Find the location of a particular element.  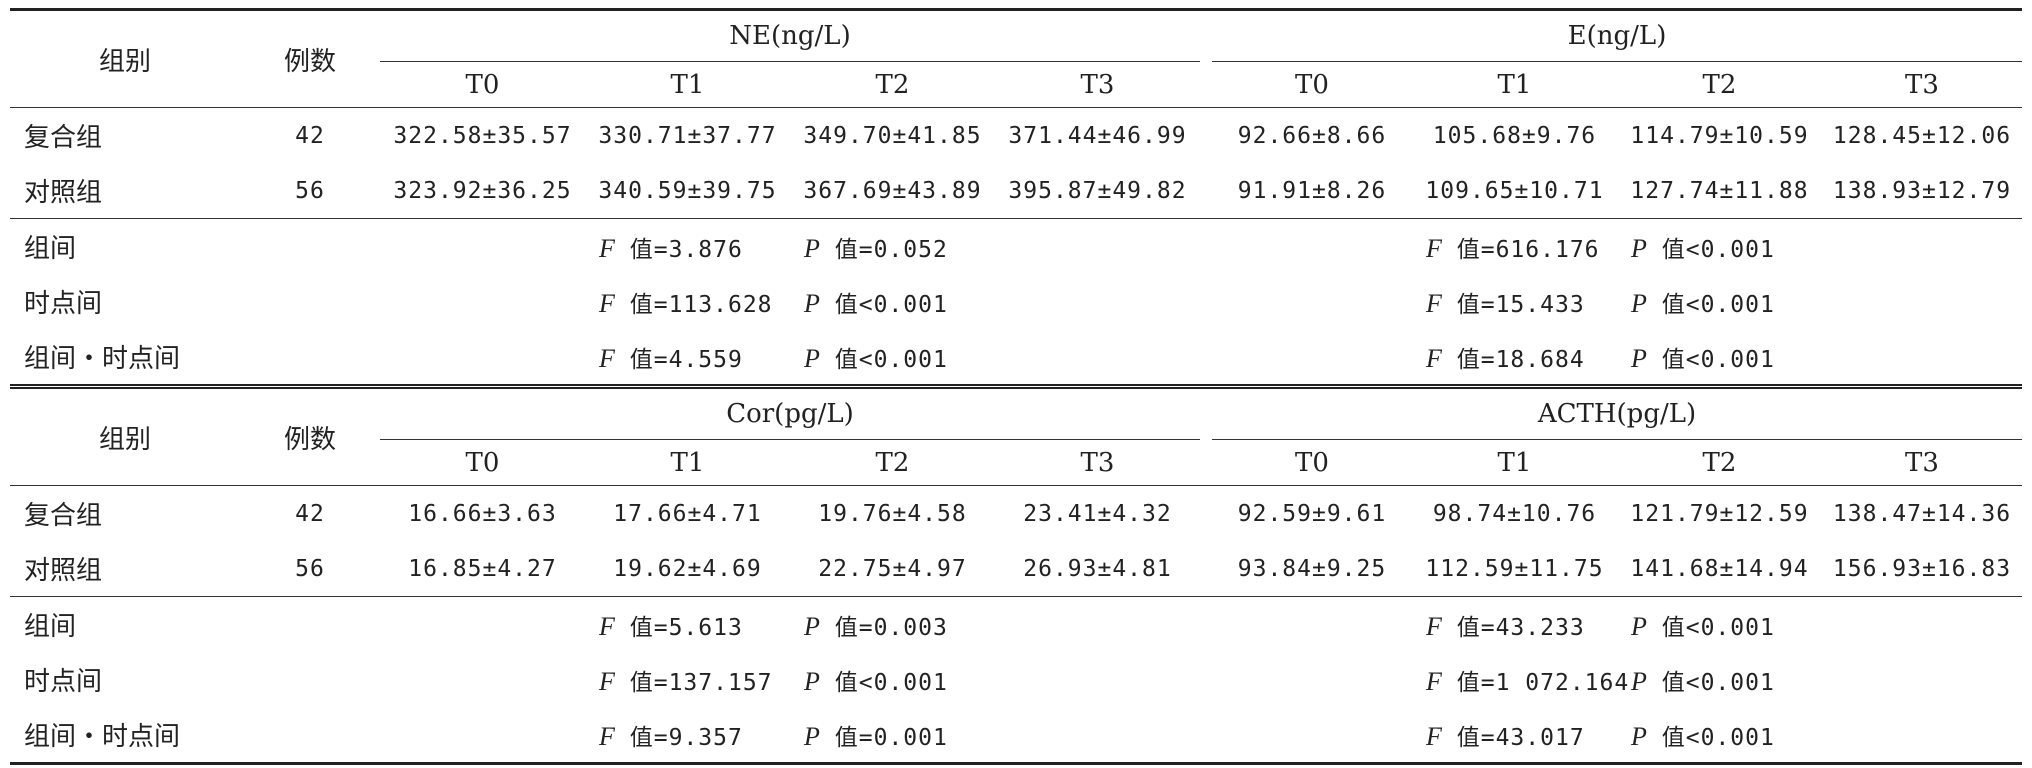

header-row: 组别 例数 NE(ng/L) E(ng/L) is located at coordinates (1016, 58).